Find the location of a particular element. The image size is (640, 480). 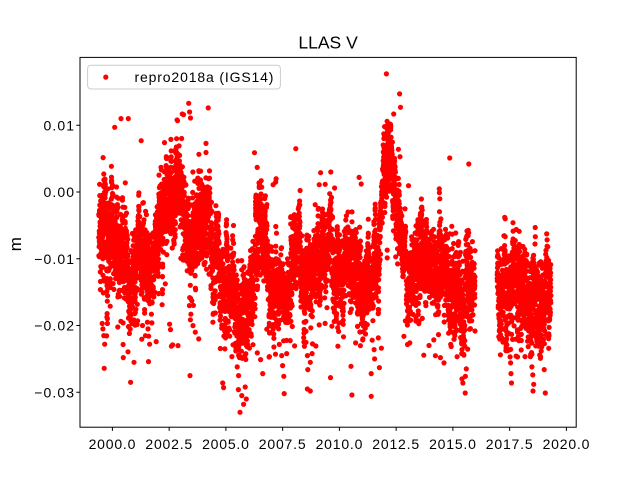

svg-text: −0.01 is located at coordinates (54, 259).